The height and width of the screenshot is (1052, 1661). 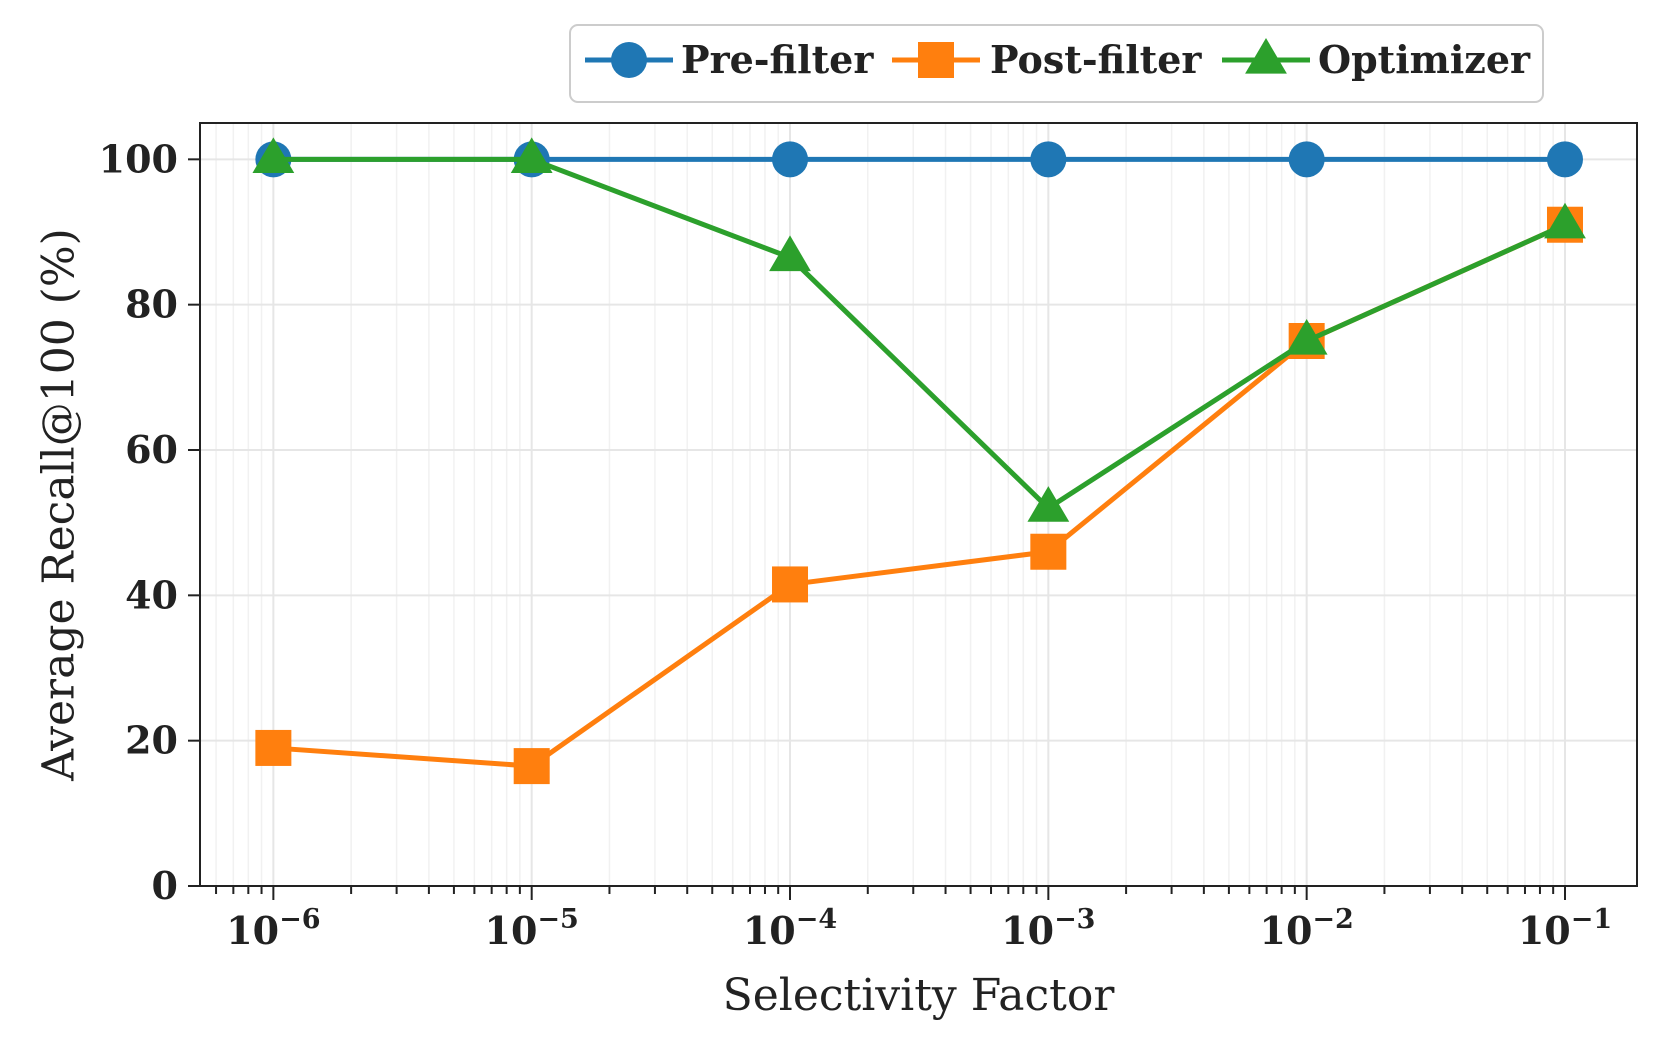 What do you see at coordinates (1048, 928) in the screenshot?
I see `x-tick-label: 10⁻³` at bounding box center [1048, 928].